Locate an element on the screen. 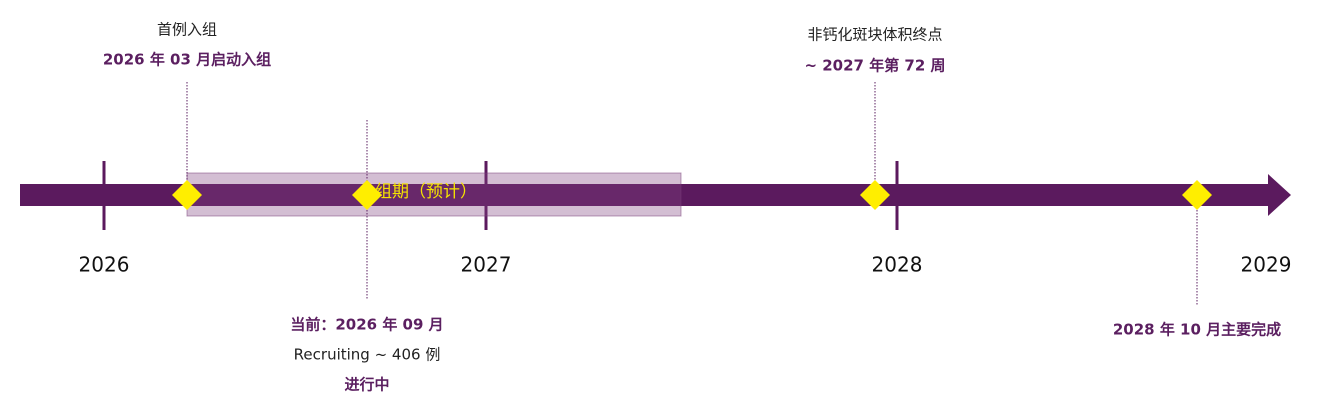 This screenshot has width=1317, height=411. milestone-status: 进行中 is located at coordinates (366, 385).